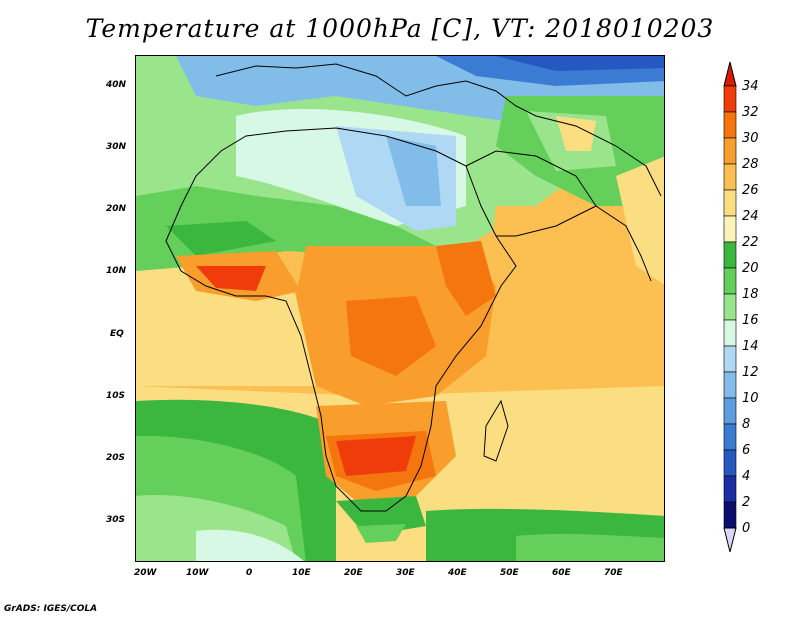  What do you see at coordinates (750, 242) in the screenshot?
I see `colorbar-label: 22` at bounding box center [750, 242].